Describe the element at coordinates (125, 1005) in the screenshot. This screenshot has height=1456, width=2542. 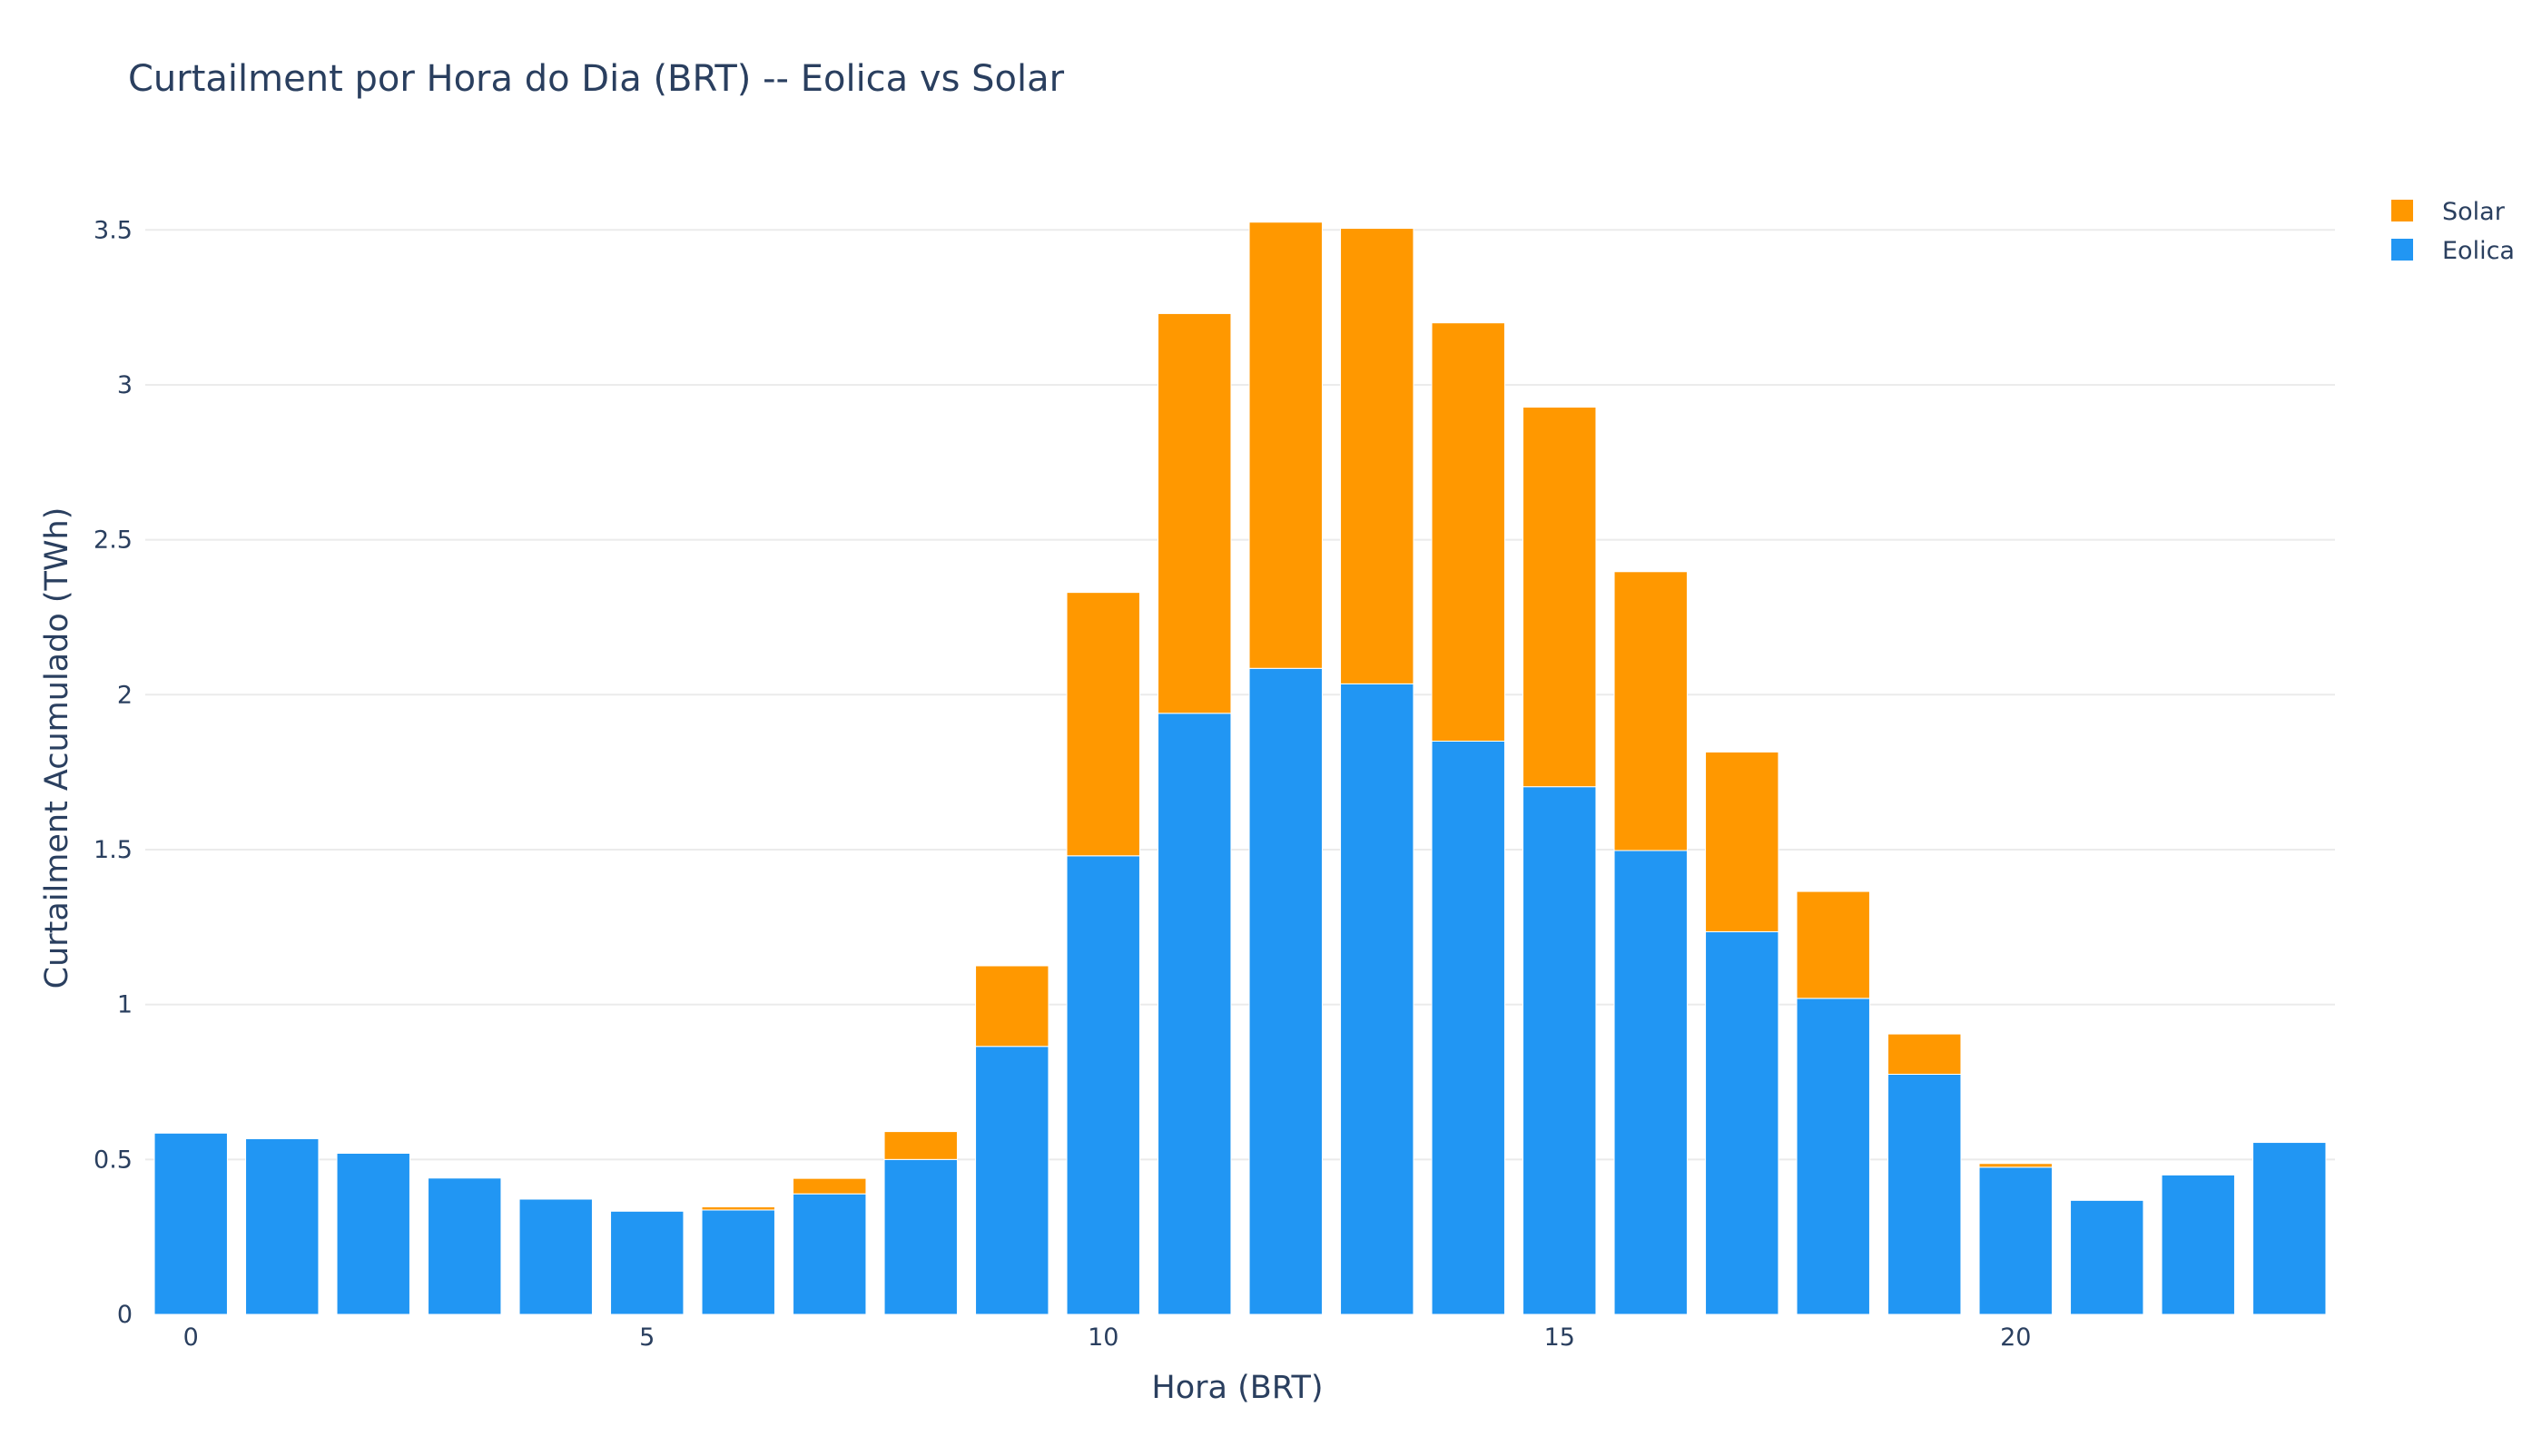
I see `y-tick-label: 1` at that location.